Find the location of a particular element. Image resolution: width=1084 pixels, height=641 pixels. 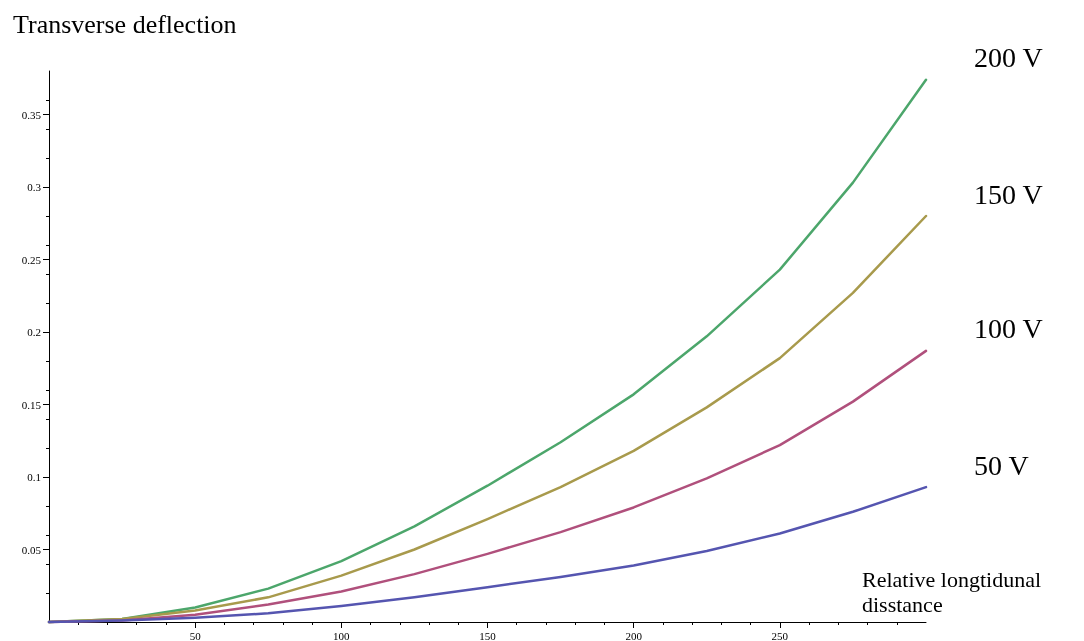

x-axis-title: Relative longtidunal disstance is located at coordinates (954, 592).